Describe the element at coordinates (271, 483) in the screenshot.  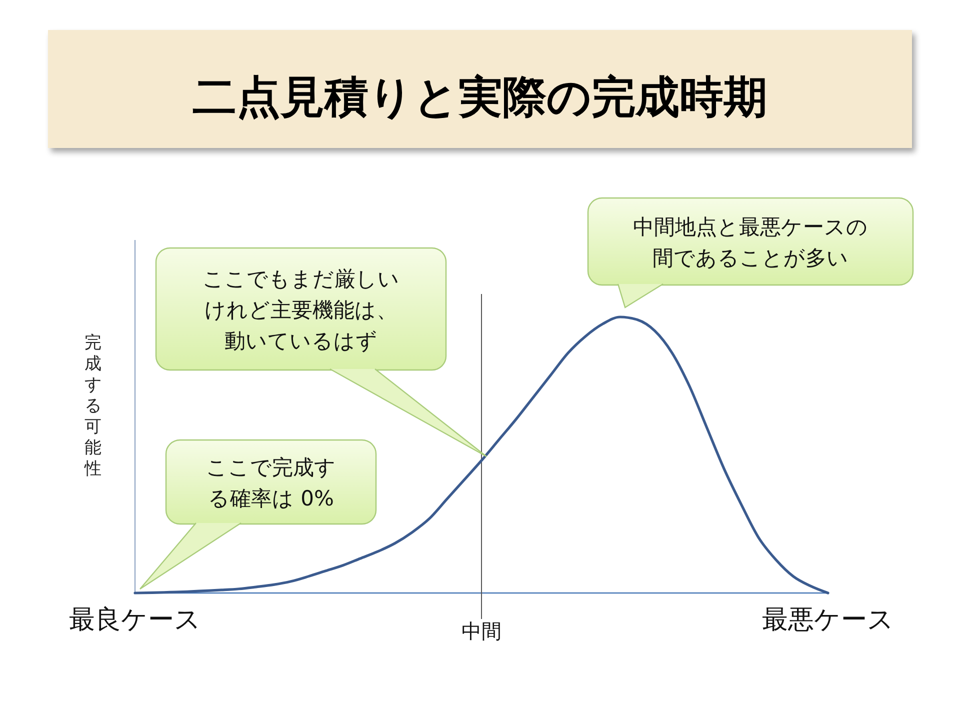
I see `annotation: ここで完成する確率は 0%` at that location.